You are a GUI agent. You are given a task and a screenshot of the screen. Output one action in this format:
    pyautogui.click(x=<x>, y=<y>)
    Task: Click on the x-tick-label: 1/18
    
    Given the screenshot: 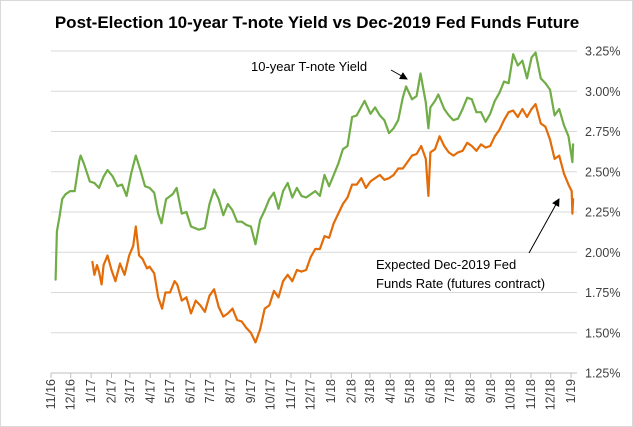 What is the action you would take?
    pyautogui.click(x=331, y=391)
    